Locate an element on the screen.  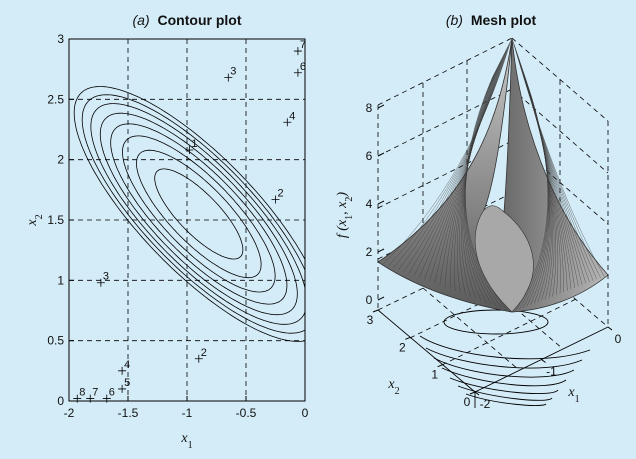
x2-tick-label: 2 is located at coordinates (402, 347).